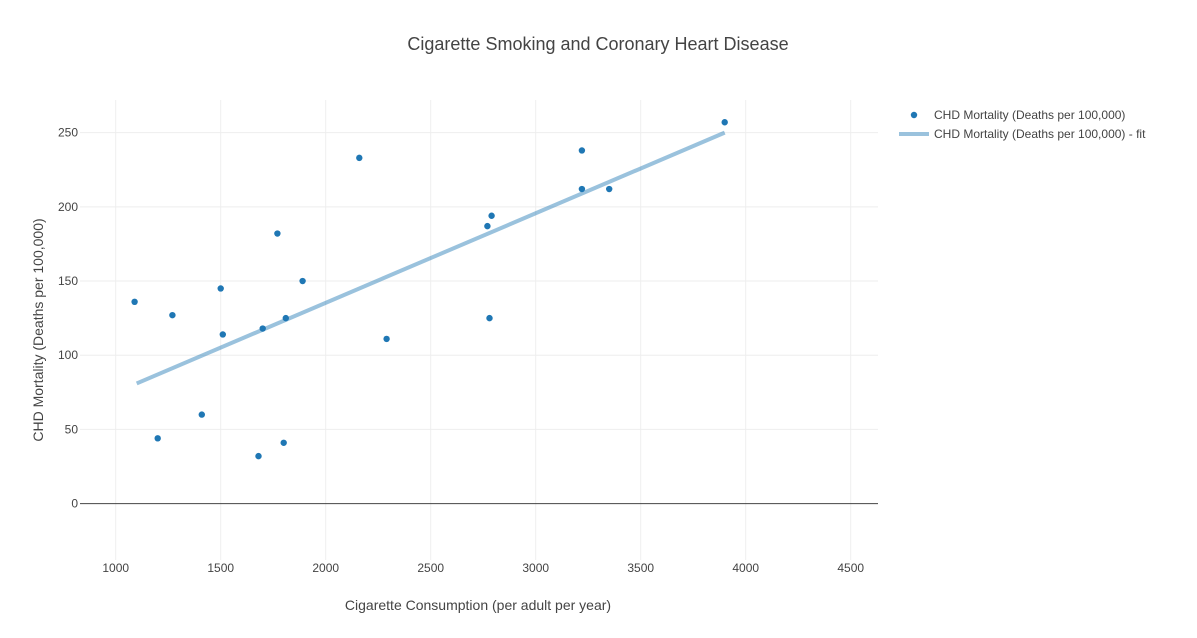  Describe the element at coordinates (325, 568) in the screenshot. I see `x-tick-label: 2000` at that location.